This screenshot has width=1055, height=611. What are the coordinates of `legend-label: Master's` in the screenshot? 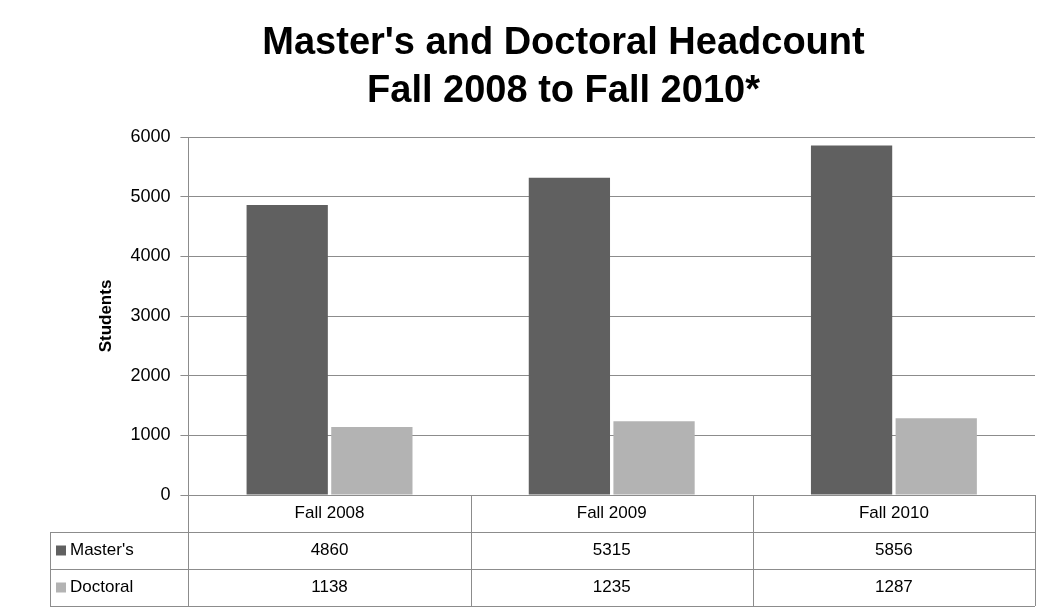 It's located at (102, 550).